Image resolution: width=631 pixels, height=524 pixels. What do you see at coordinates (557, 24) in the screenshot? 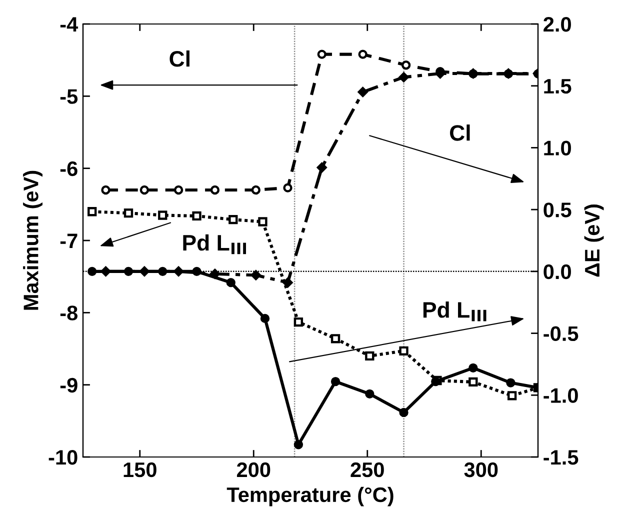
I see `y2-tick-label: 2.0` at bounding box center [557, 24].